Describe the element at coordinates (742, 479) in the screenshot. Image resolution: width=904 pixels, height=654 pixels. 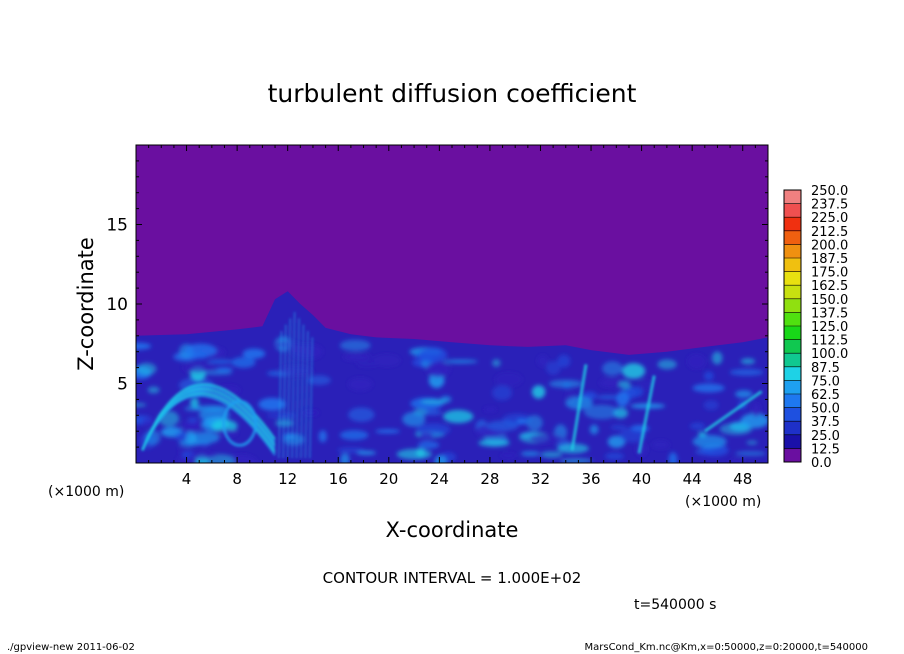
I see `x-tick-label: 48` at that location.